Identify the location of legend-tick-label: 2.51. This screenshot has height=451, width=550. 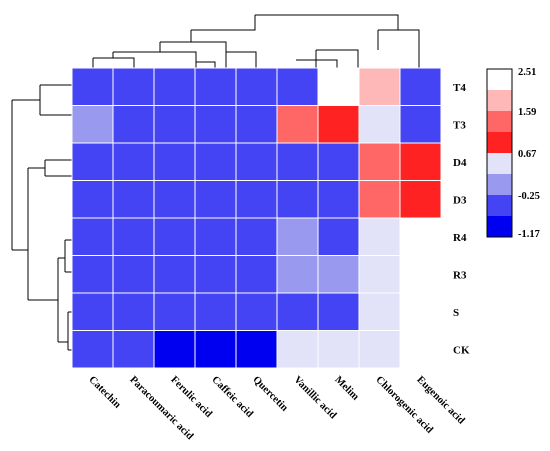
(527, 72).